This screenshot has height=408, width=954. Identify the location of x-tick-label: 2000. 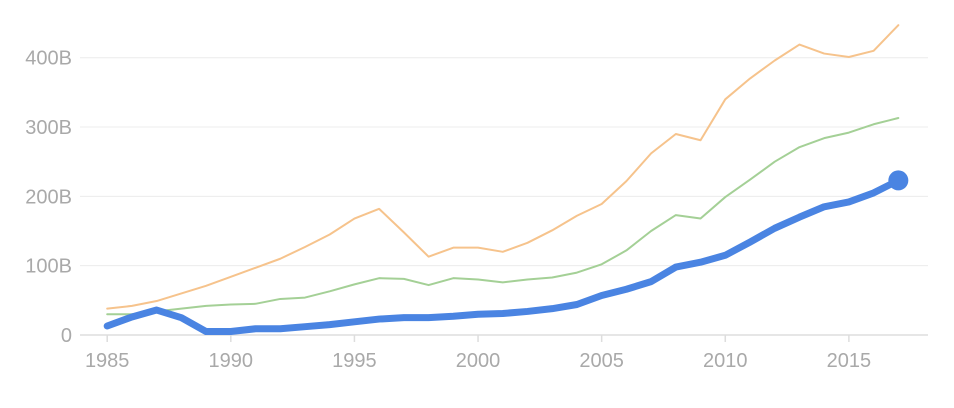
(478, 361).